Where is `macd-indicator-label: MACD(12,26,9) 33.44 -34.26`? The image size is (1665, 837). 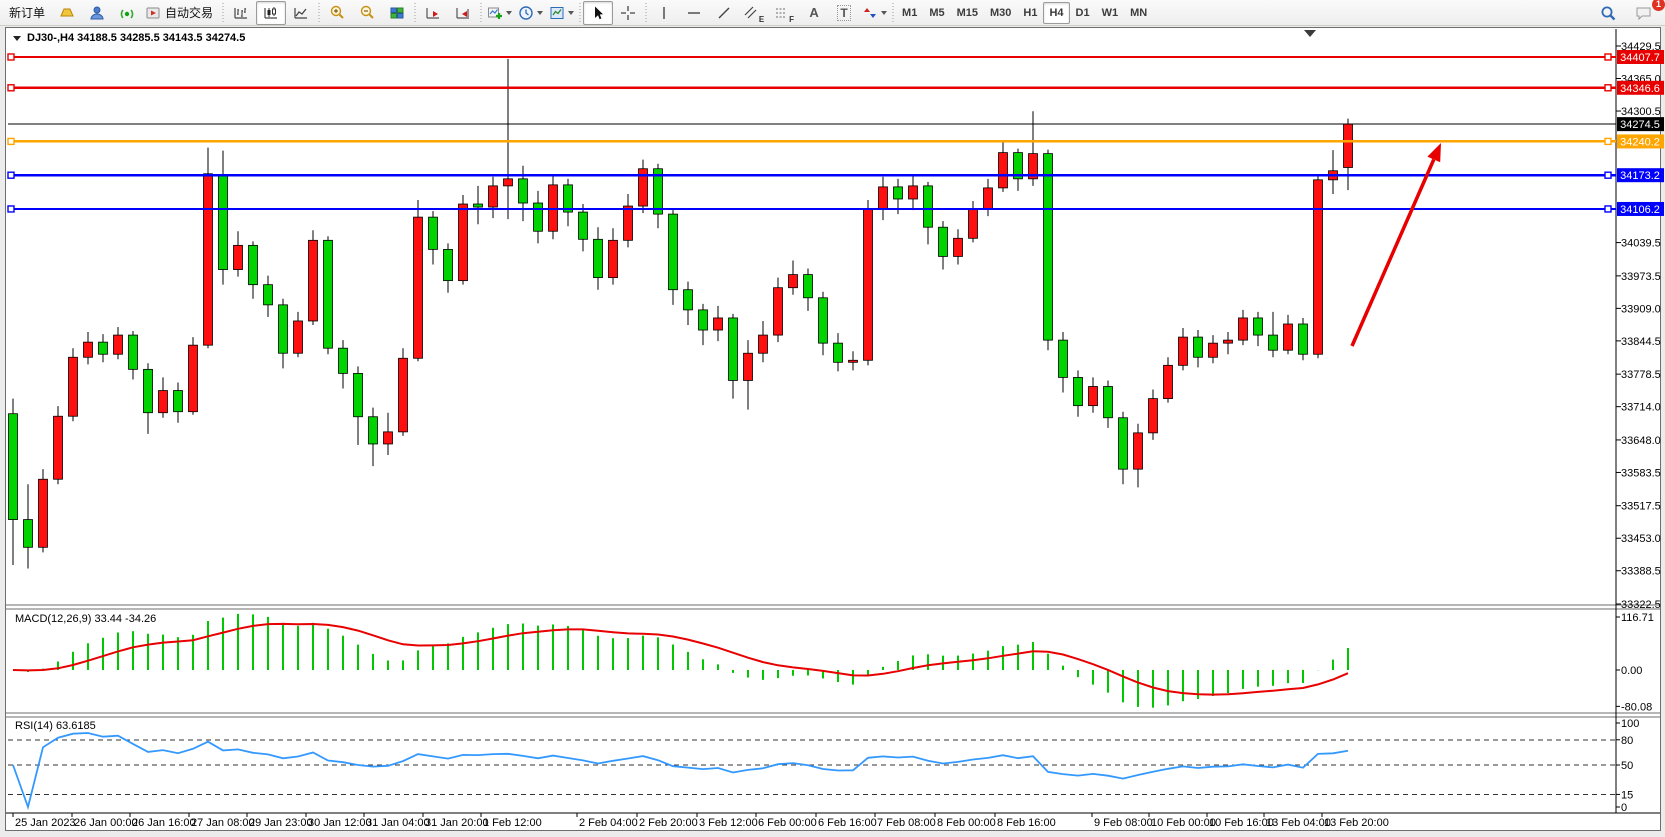
macd-indicator-label: MACD(12,26,9) 33.44 -34.26 is located at coordinates (86, 619).